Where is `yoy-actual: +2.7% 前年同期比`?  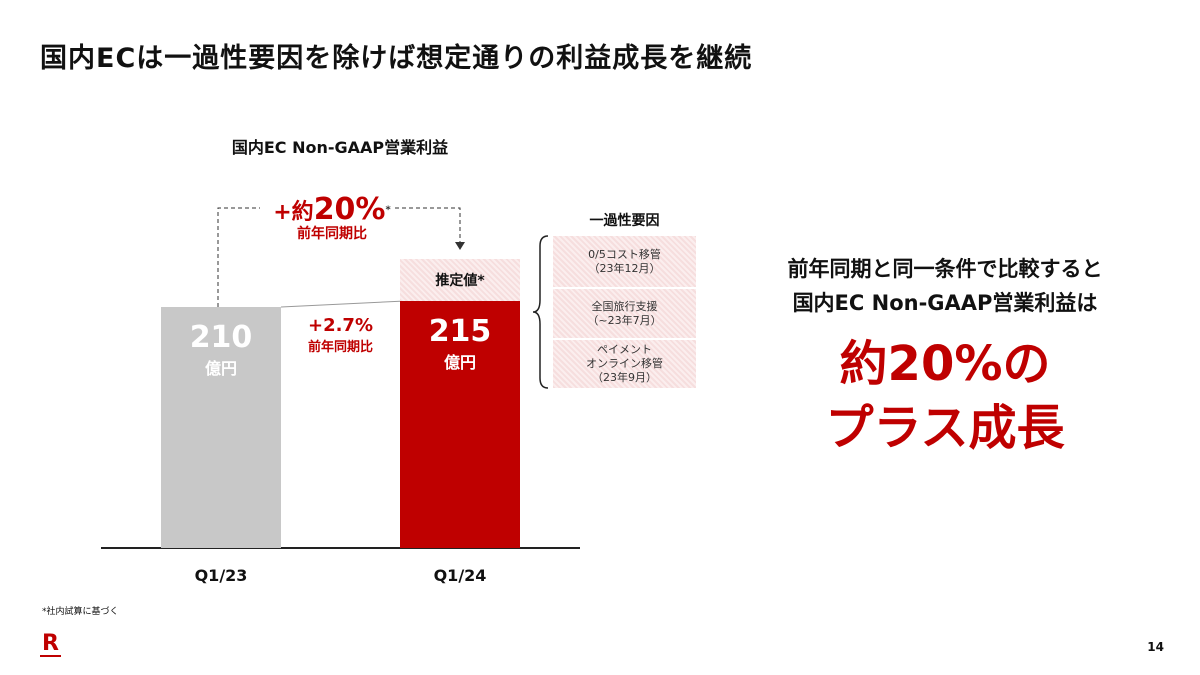
yoy-actual: +2.7% 前年同期比 is located at coordinates (340, 335).